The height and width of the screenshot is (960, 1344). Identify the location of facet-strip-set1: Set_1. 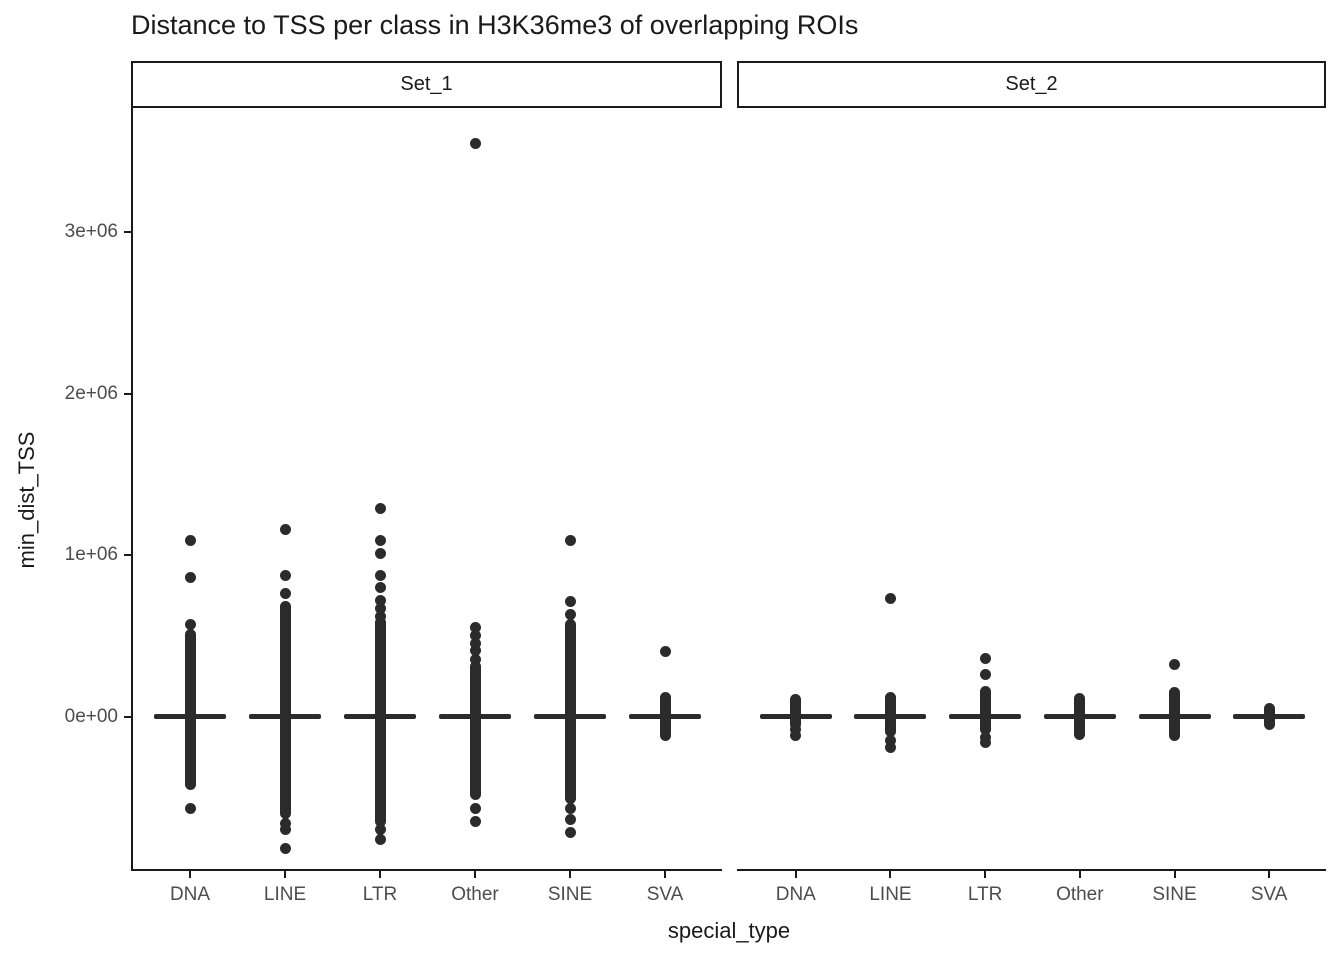
(426, 84).